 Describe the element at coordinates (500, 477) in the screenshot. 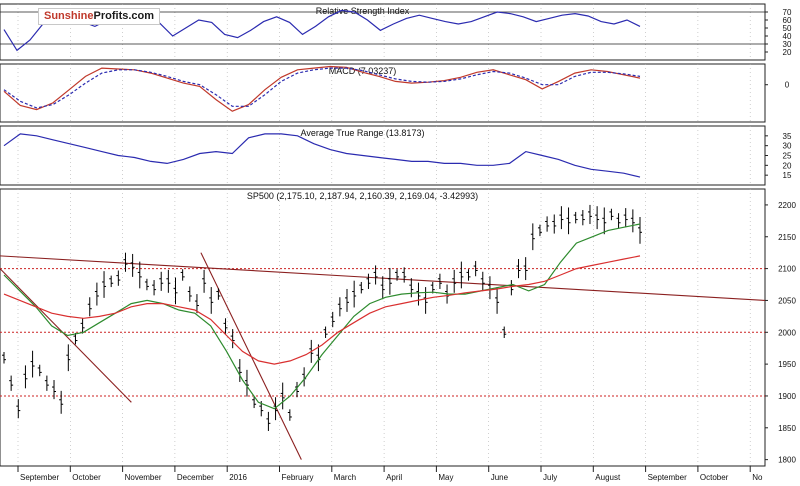

I see `x-tick-label: June` at that location.